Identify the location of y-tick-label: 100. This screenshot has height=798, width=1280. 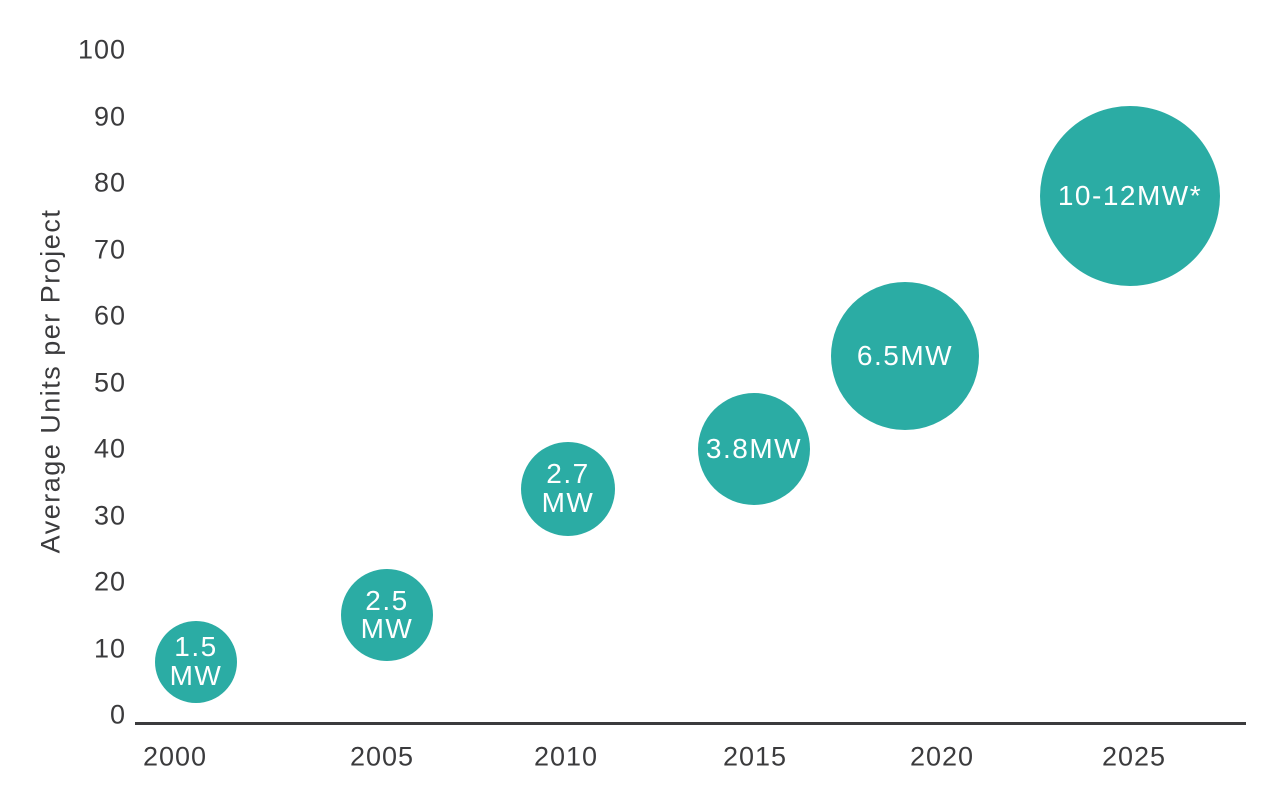
(101, 49).